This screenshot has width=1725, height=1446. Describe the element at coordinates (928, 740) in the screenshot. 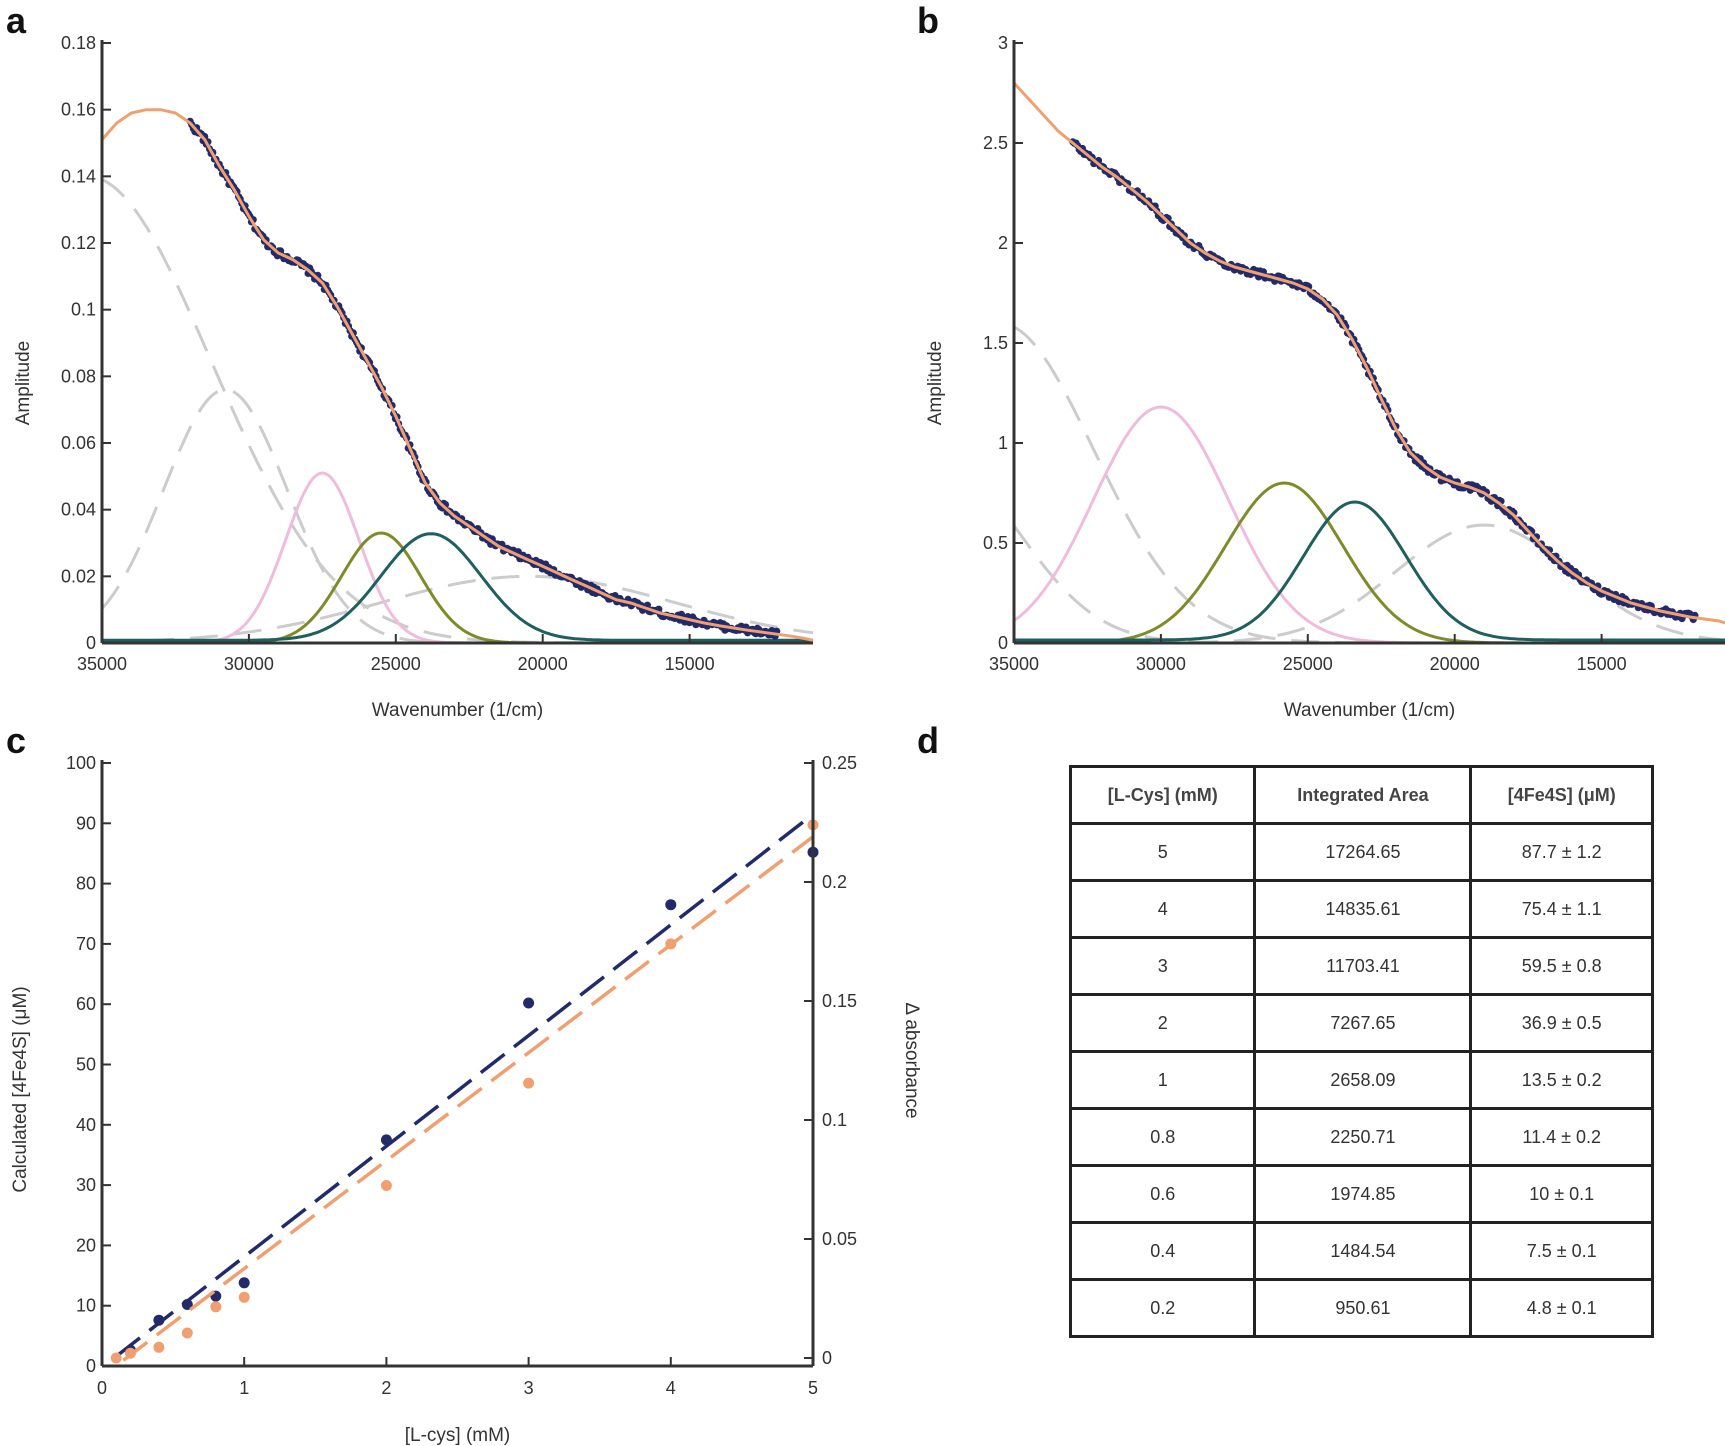

I see `panel-label-d: d` at that location.